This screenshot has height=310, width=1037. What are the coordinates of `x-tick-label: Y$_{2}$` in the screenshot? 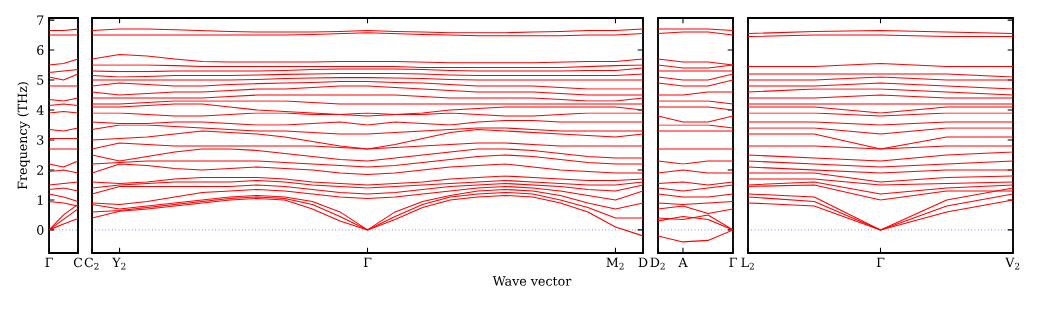 It's located at (119, 263).